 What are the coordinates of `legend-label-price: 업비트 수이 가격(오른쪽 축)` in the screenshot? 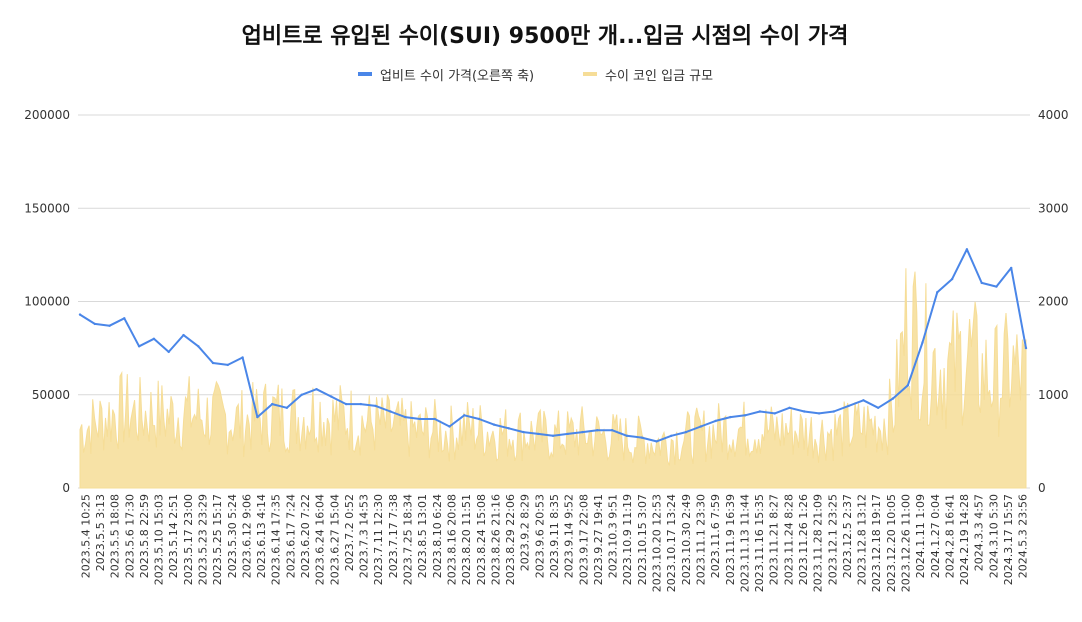 It's located at (457, 76).